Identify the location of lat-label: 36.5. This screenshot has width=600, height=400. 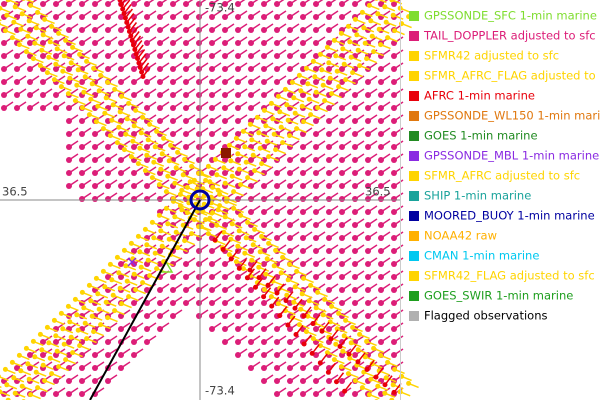
(378, 192).